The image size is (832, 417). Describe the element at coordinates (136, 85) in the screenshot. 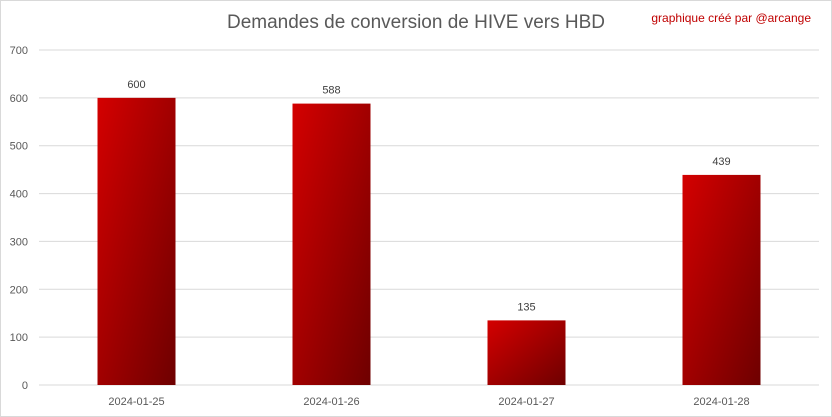

I see `data-label: 600` at that location.